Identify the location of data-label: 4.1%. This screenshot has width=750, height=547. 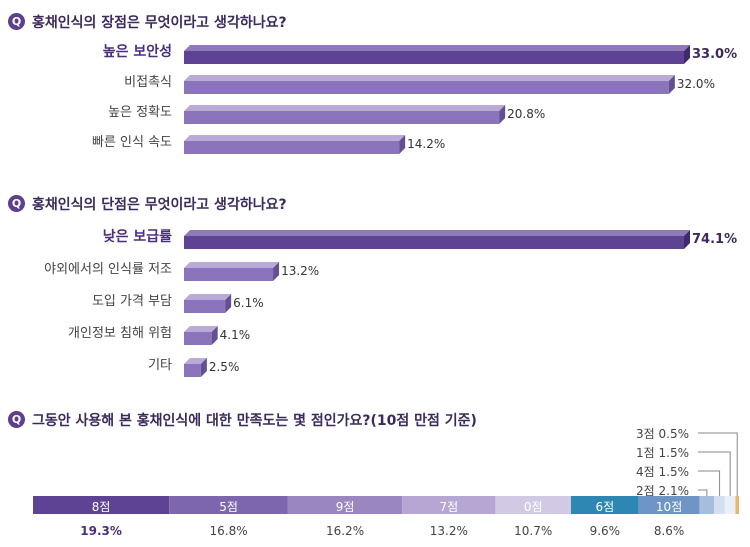
(235, 335).